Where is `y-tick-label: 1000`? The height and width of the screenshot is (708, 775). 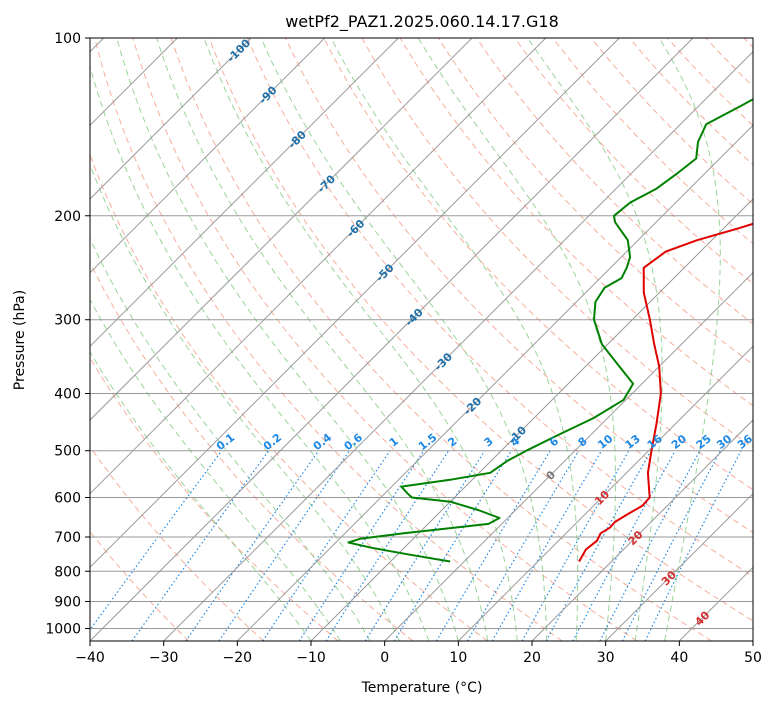 y-tick-label: 1000 is located at coordinates (63, 629).